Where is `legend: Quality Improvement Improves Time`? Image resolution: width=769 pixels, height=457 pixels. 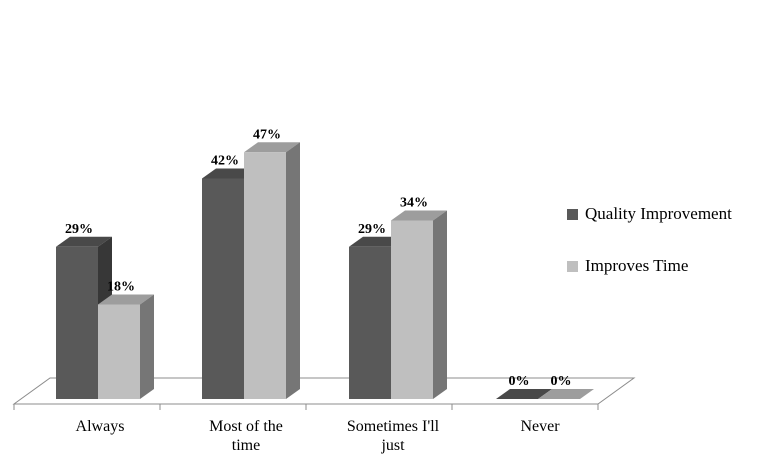
legend: Quality Improvement Improves Time is located at coordinates (649, 239).